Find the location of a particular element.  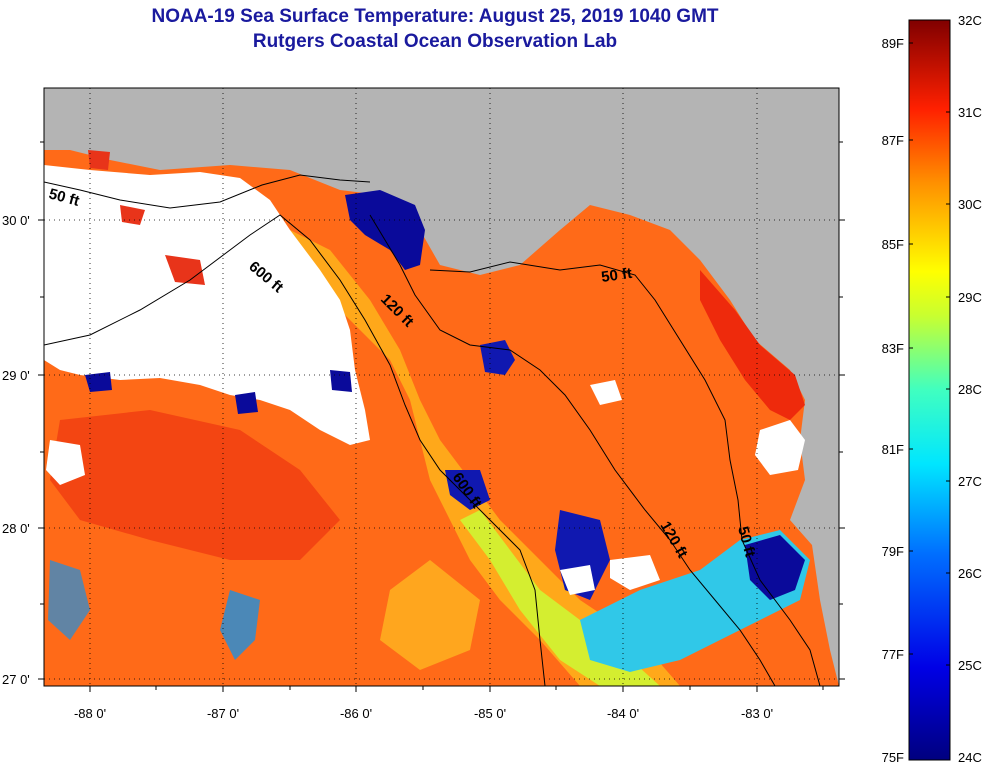

colorbar is located at coordinates (929, 390).